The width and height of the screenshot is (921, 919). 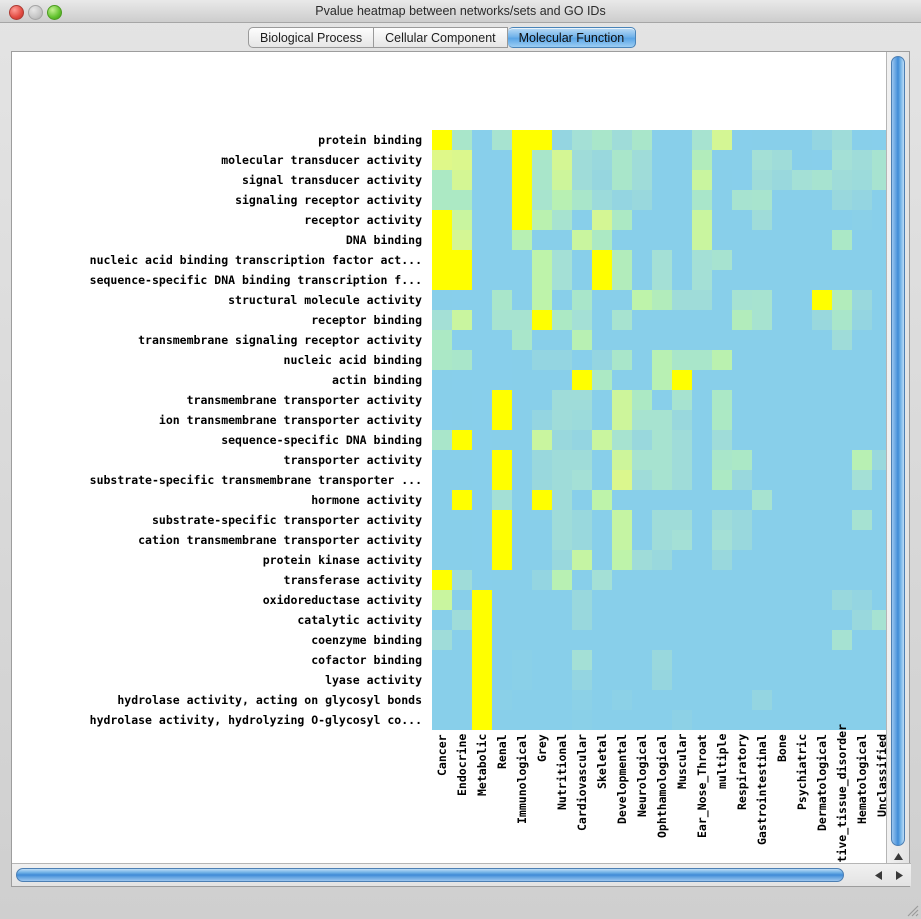 What do you see at coordinates (461, 874) in the screenshot?
I see `horizontal-scrollbar` at bounding box center [461, 874].